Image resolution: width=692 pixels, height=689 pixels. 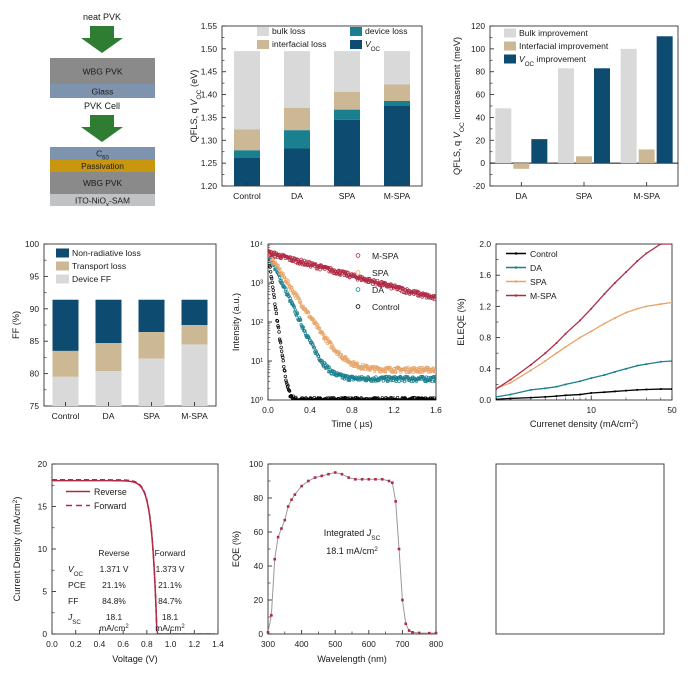 I want to click on layer-label-b3: ITO-NiOx-SAM, so click(x=102, y=201).